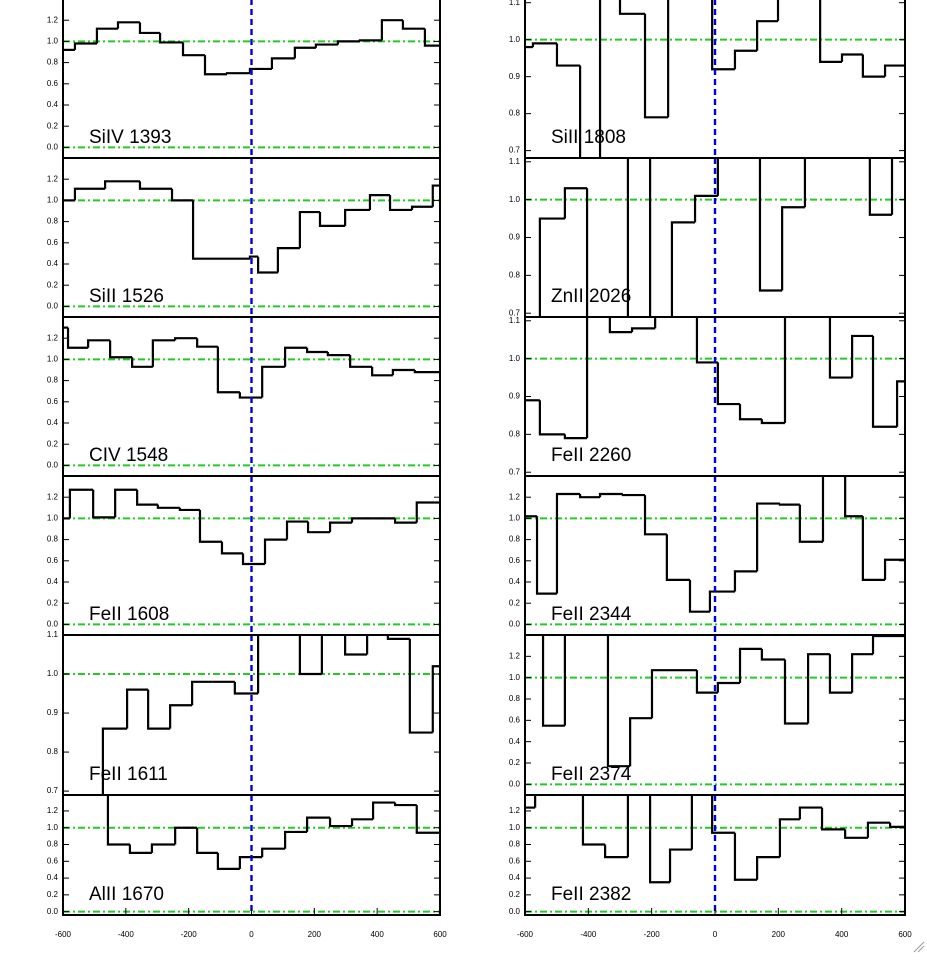 This screenshot has width=927, height=960. What do you see at coordinates (525, 934) in the screenshot?
I see `x-tick-label: -600` at bounding box center [525, 934].